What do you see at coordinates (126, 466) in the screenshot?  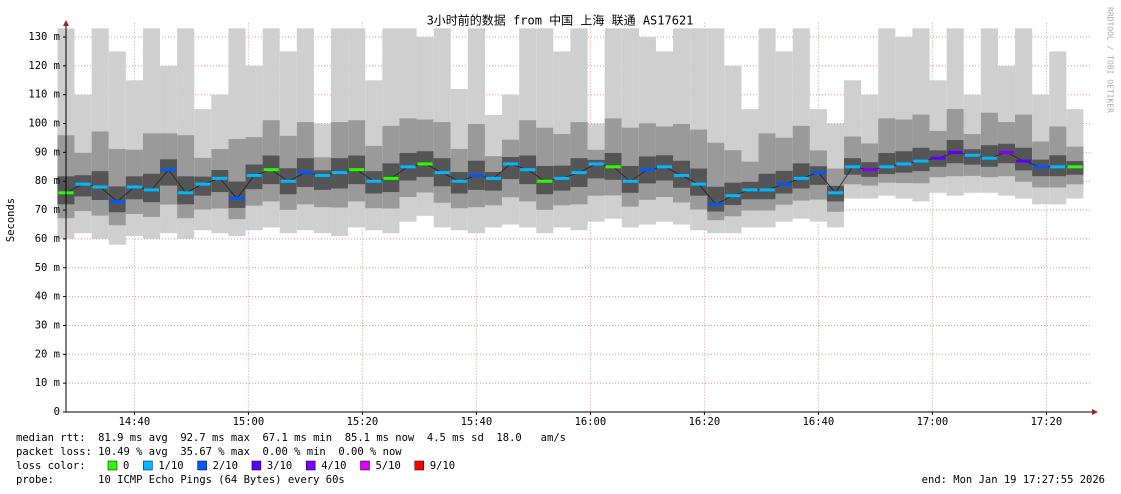 I see `legend-label: 0` at bounding box center [126, 466].